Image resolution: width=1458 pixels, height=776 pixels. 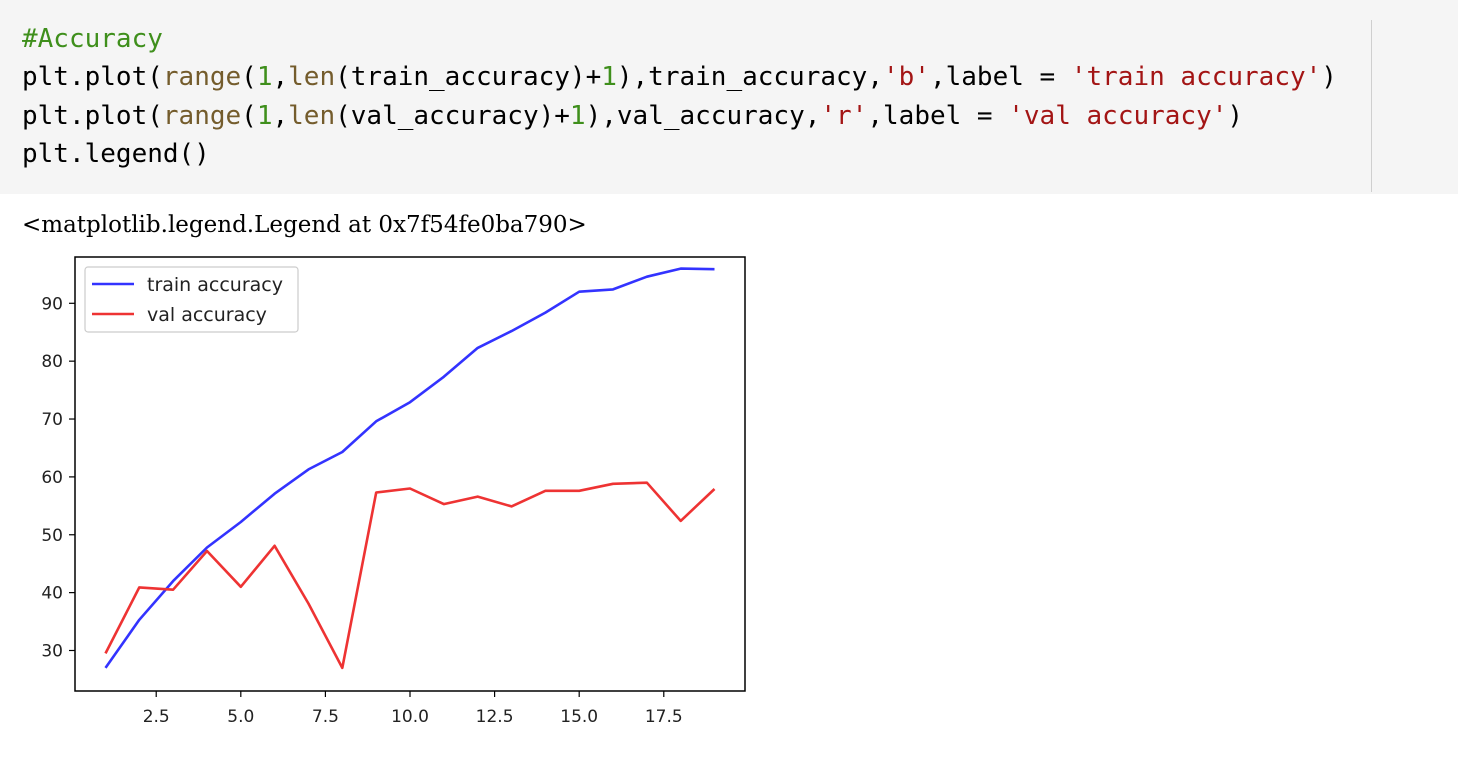 I want to click on y-tick-label: 50, so click(x=52, y=536).